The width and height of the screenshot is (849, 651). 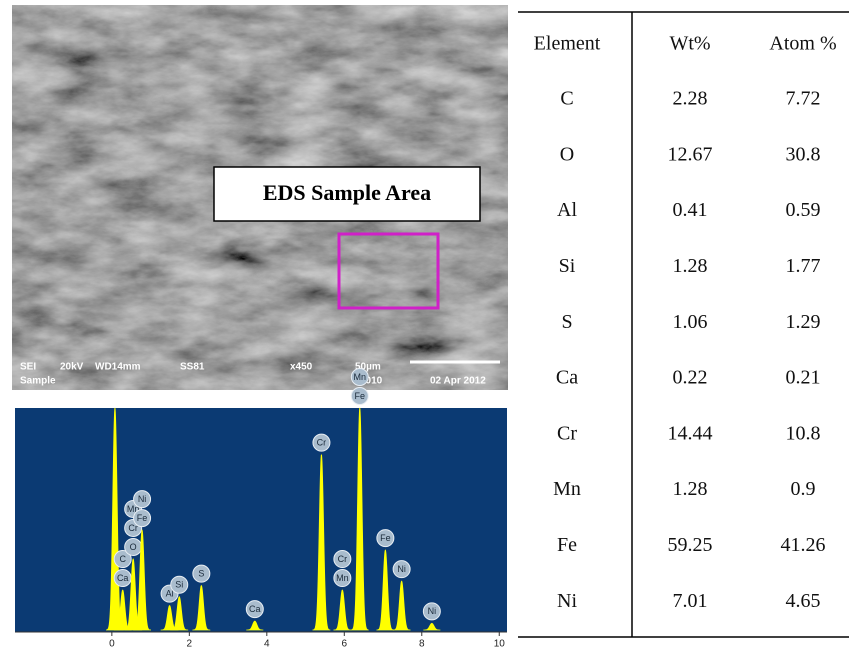 I want to click on peak-label: C, so click(x=122, y=559).